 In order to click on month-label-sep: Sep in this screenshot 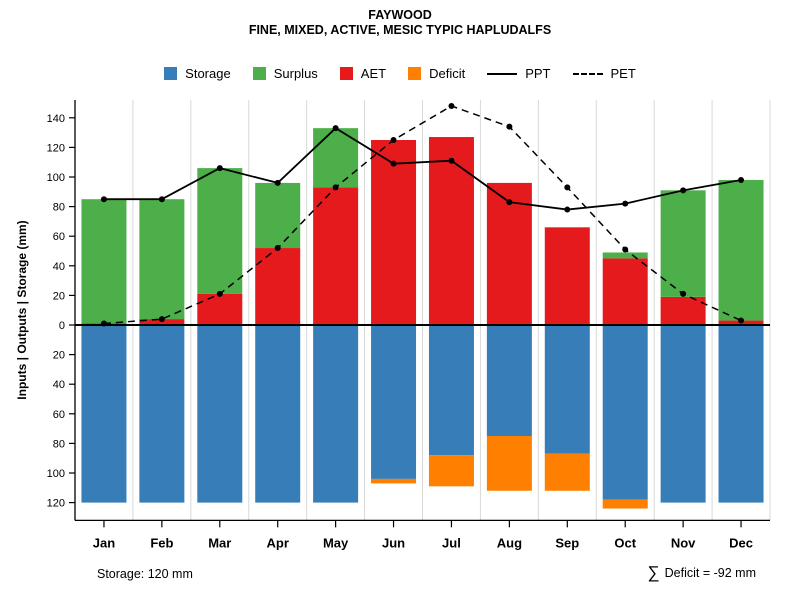, I will do `click(567, 542)`.